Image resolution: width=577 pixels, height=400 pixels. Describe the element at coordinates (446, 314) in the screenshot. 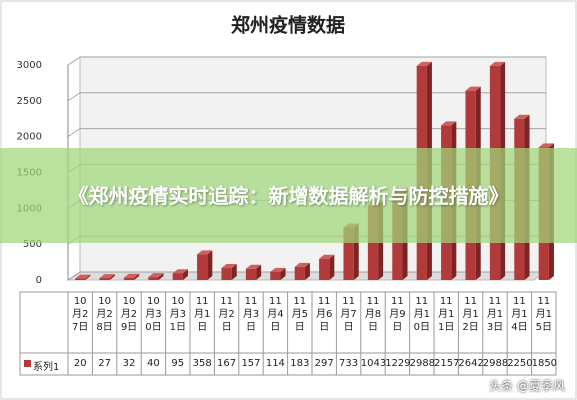

I see `x-tick-label: 11月11日` at that location.